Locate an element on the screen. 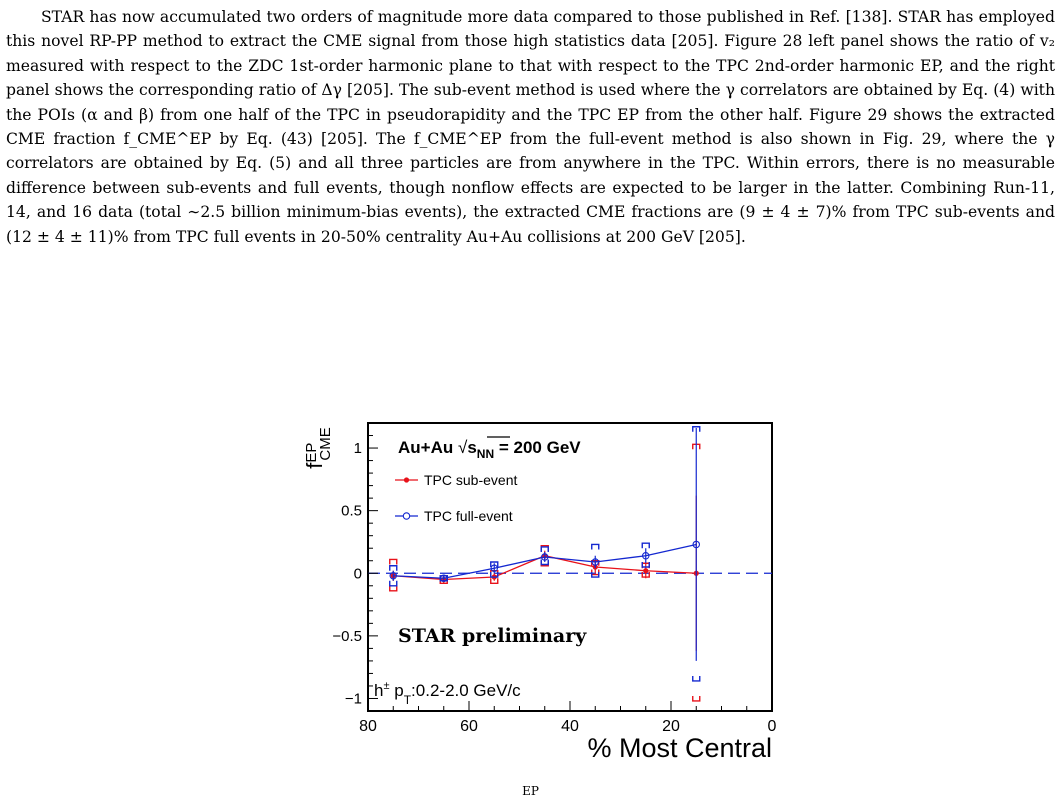 Image resolution: width=1061 pixels, height=804 pixels. axis-ticks is located at coordinates (570, 573).